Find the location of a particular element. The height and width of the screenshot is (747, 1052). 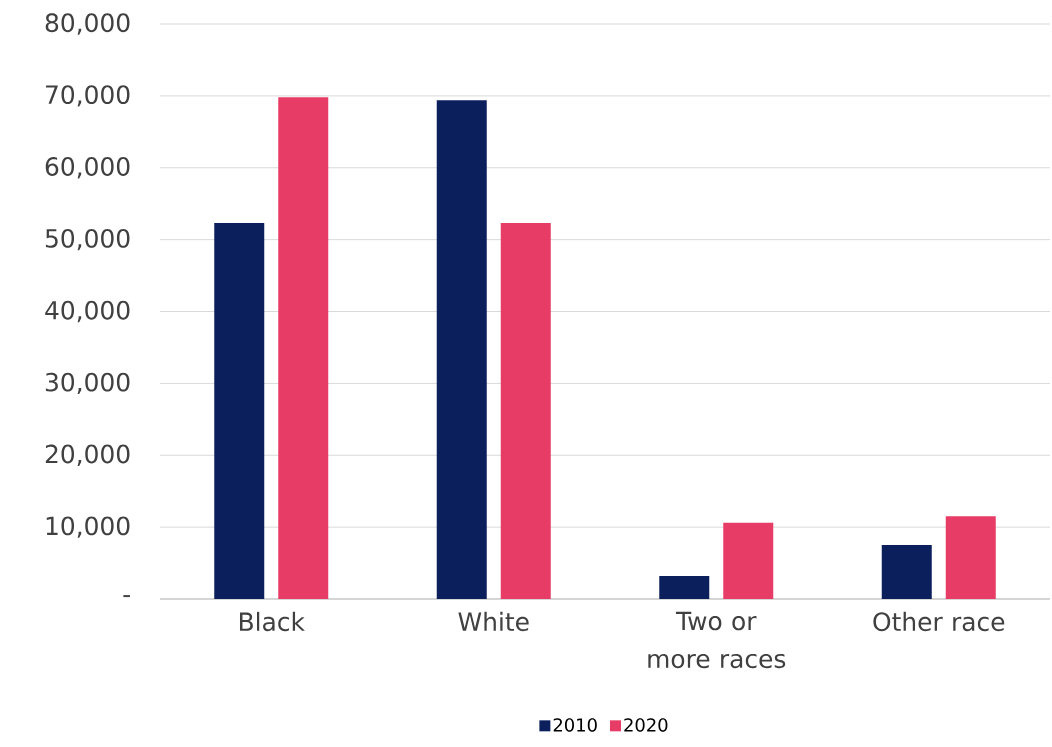

legend-label: 2010 is located at coordinates (575, 725).